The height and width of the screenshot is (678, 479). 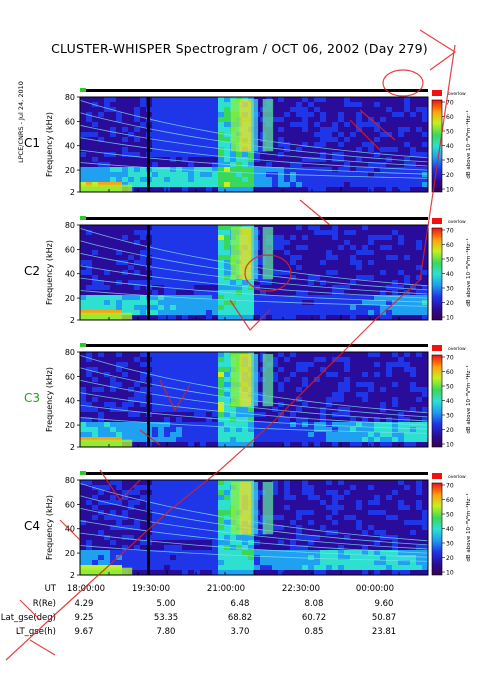 I want to click on panel-label-c1: C1, so click(x=32, y=143).